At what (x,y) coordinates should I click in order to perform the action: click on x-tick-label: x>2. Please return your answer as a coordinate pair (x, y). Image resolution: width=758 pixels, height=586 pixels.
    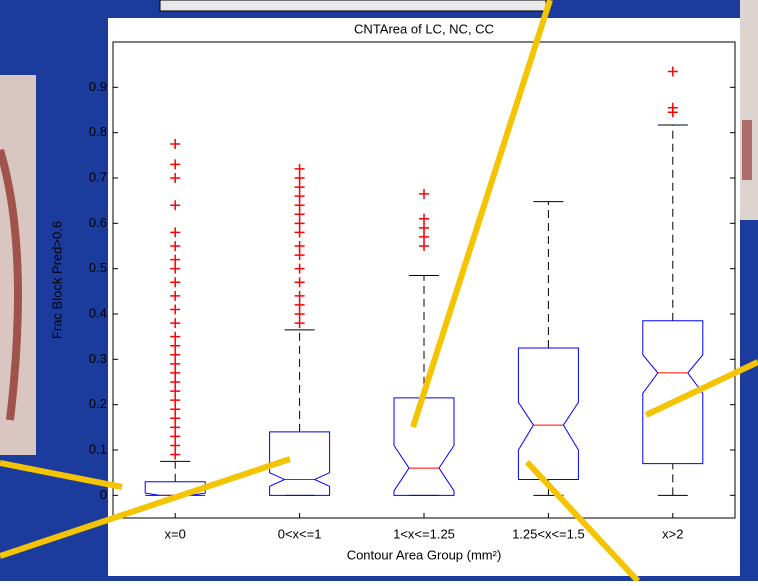
    Looking at the image, I should click on (672, 533).